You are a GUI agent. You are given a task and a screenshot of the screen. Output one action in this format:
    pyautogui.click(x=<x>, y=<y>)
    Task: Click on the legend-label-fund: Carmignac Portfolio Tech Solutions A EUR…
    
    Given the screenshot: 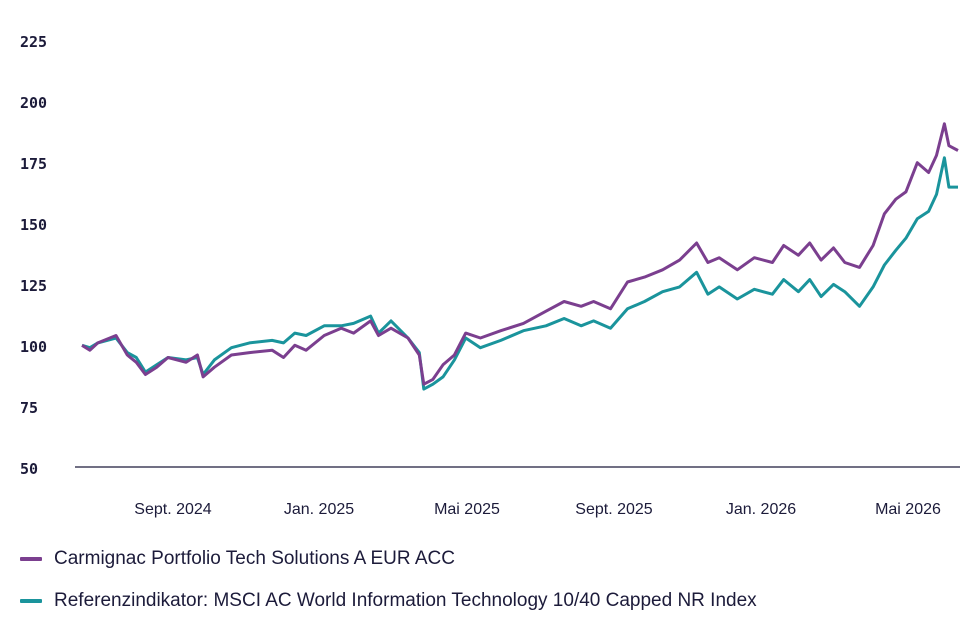 What is the action you would take?
    pyautogui.click(x=254, y=558)
    